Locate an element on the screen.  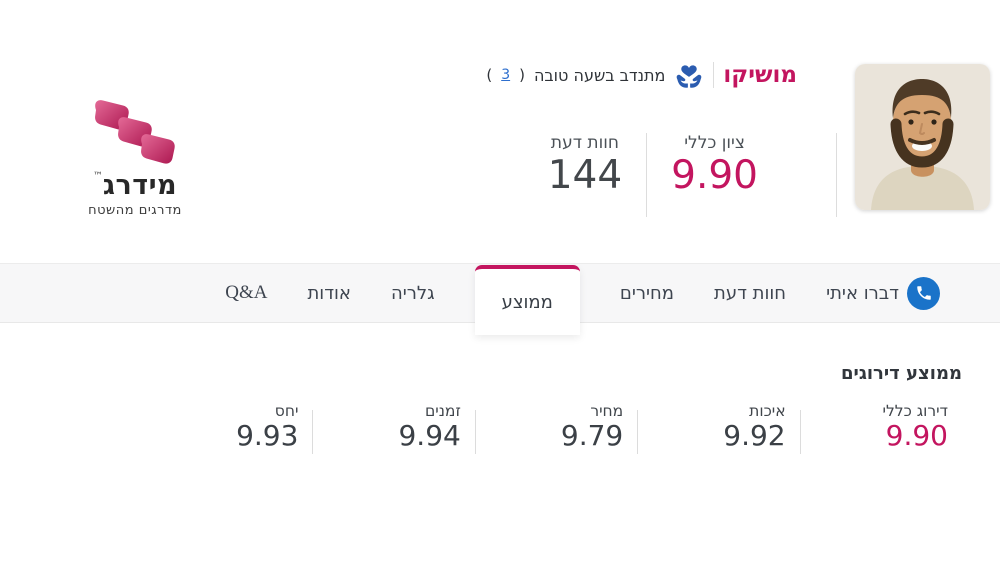
rating-item-price: מחיר 9.79 is located at coordinates (555, 428).